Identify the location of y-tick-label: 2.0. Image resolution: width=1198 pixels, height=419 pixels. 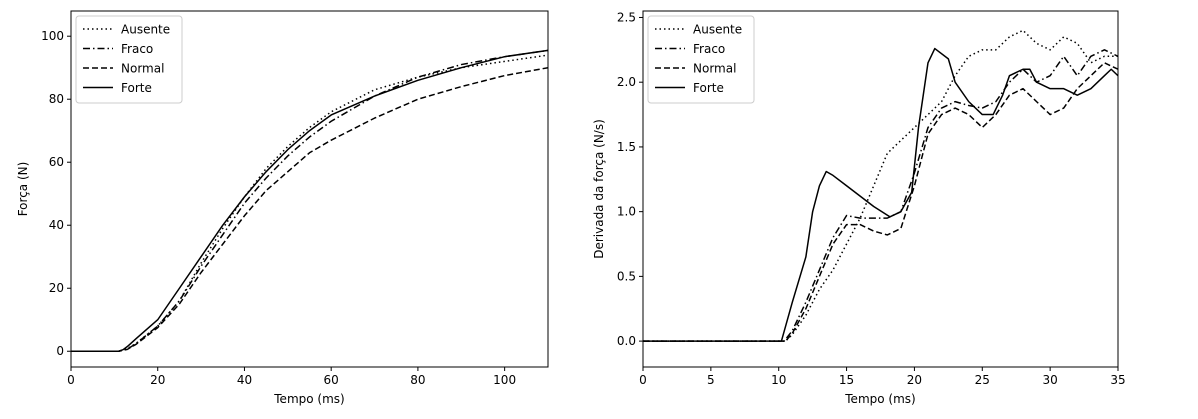
(626, 82).